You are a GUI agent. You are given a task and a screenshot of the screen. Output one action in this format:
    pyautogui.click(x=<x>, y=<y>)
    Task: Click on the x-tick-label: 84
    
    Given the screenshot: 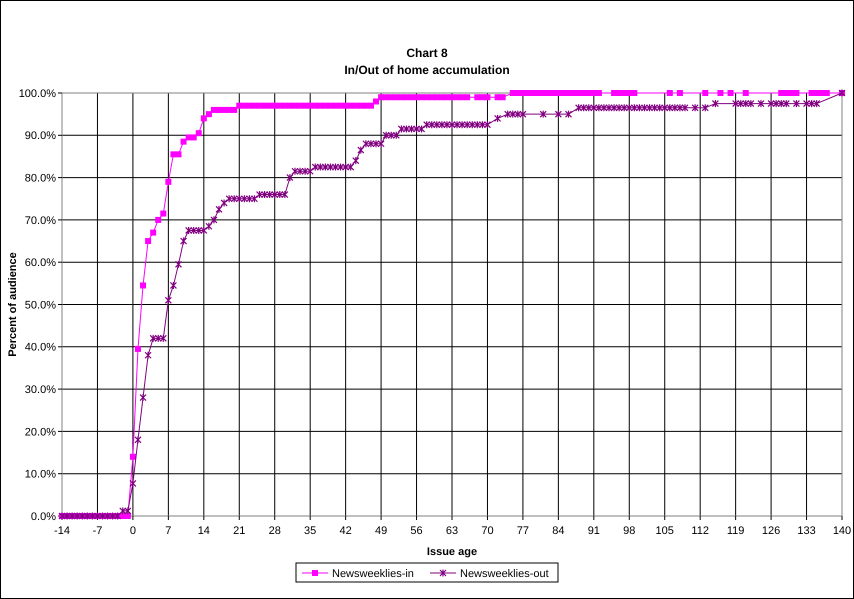 What is the action you would take?
    pyautogui.click(x=558, y=531)
    